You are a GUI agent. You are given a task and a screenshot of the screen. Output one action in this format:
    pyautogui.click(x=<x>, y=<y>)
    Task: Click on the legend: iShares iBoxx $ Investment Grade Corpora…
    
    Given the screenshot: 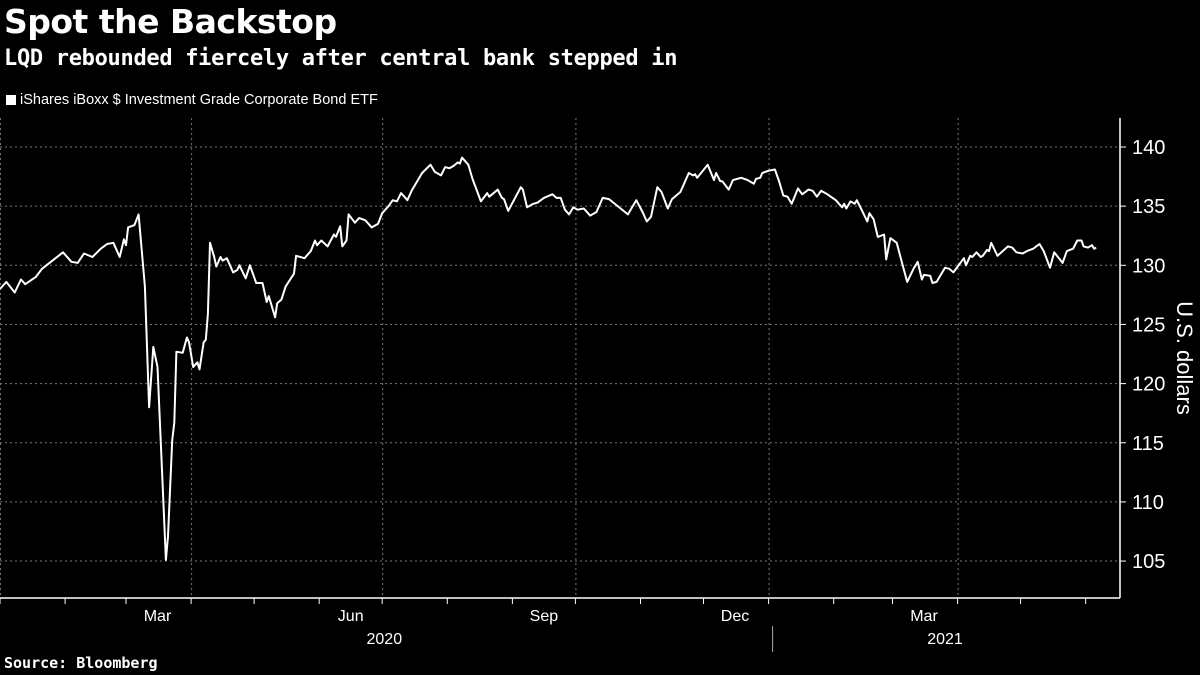 What is the action you would take?
    pyautogui.click(x=192, y=100)
    